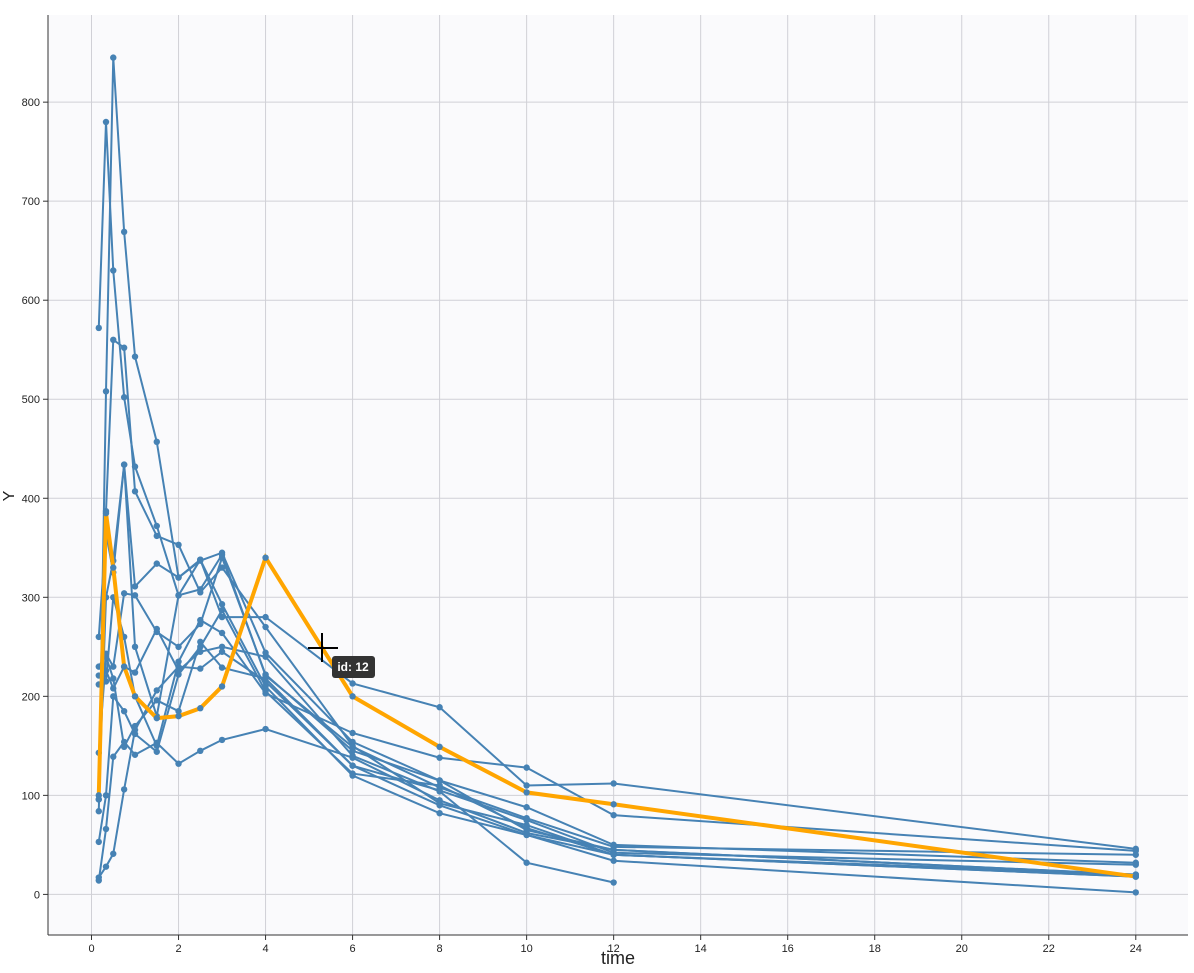 This screenshot has width=1194, height=973. What do you see at coordinates (440, 949) in the screenshot?
I see `x-tick-label: 8` at bounding box center [440, 949].